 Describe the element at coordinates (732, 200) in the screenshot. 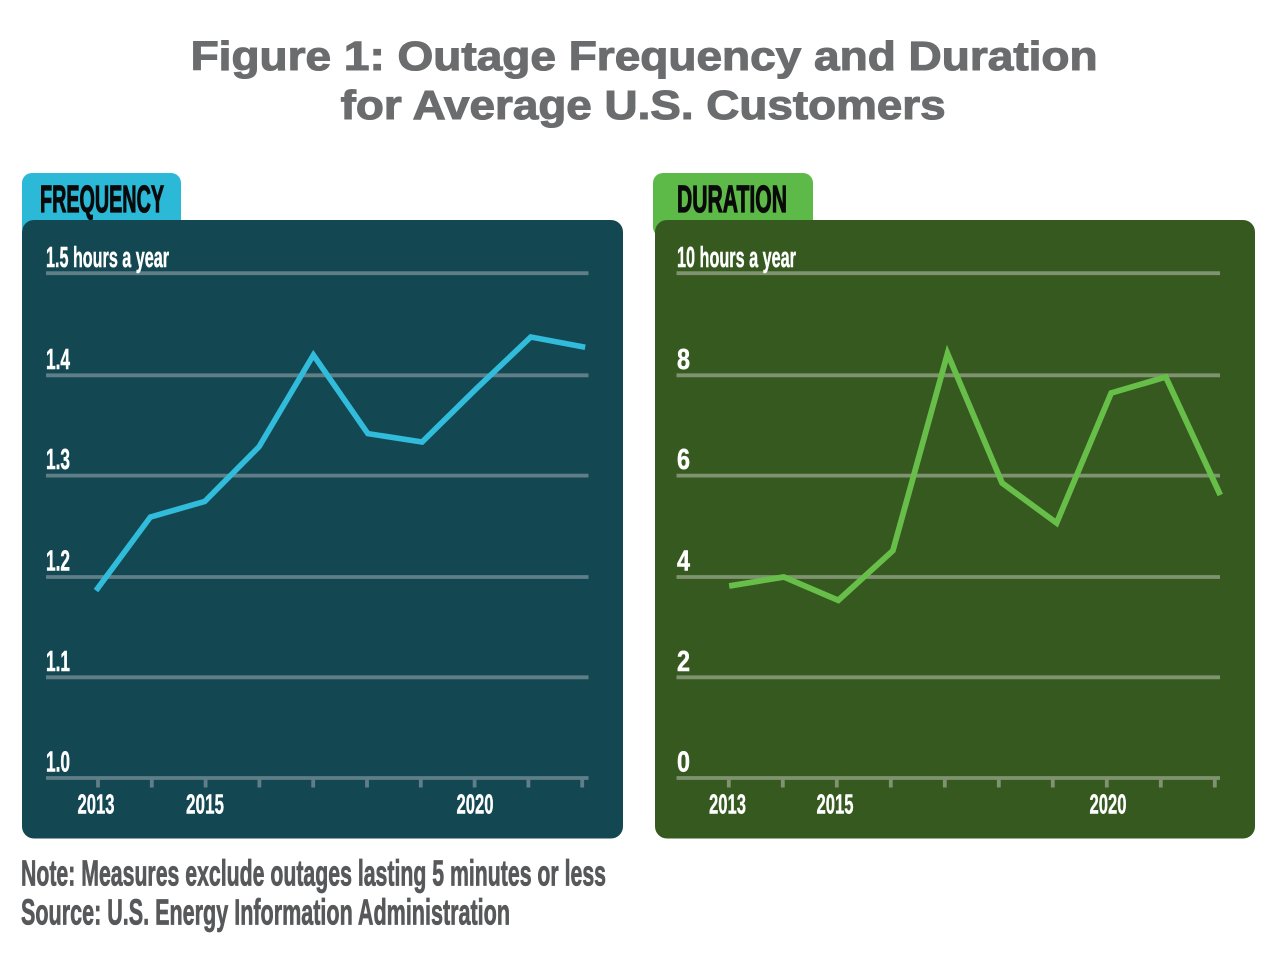

I see `svg-text: DURATION` at that location.